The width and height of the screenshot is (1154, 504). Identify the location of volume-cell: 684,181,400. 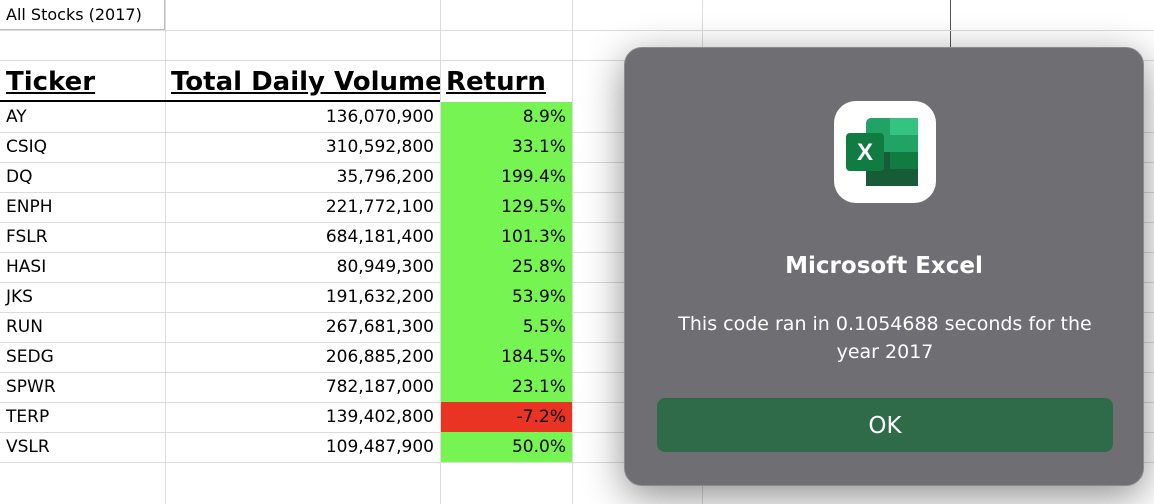
(379, 237).